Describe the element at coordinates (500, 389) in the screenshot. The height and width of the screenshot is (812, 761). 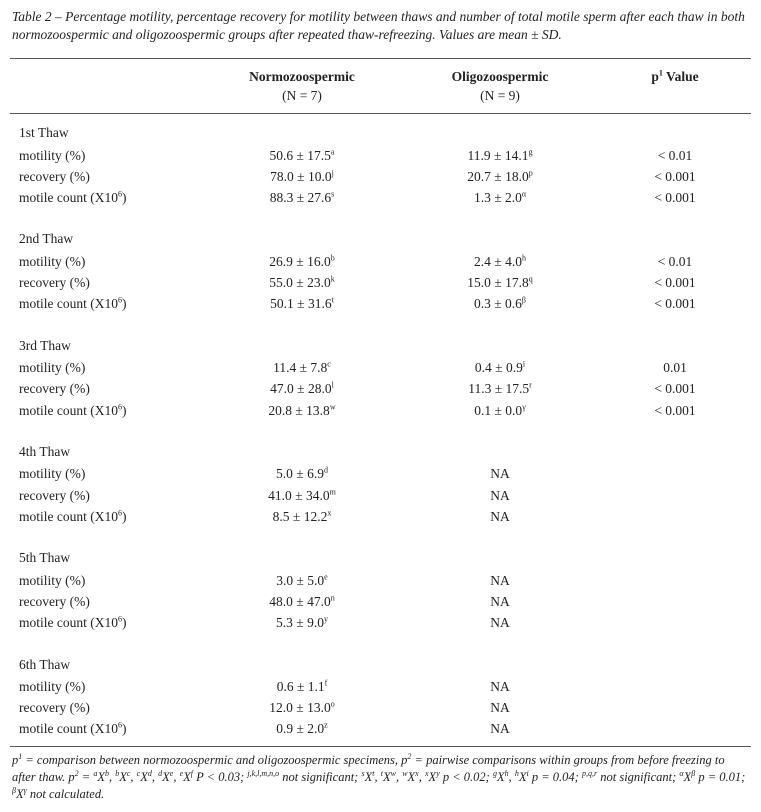
I see `cell: 11.3 ± 17.5r` at that location.